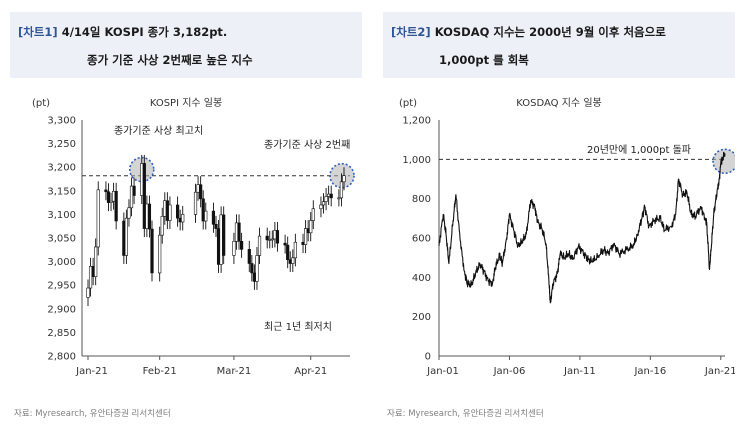 The width and height of the screenshot is (745, 448). What do you see at coordinates (61, 309) in the screenshot?
I see `kospi-y-tick-label: 2,900` at bounding box center [61, 309].